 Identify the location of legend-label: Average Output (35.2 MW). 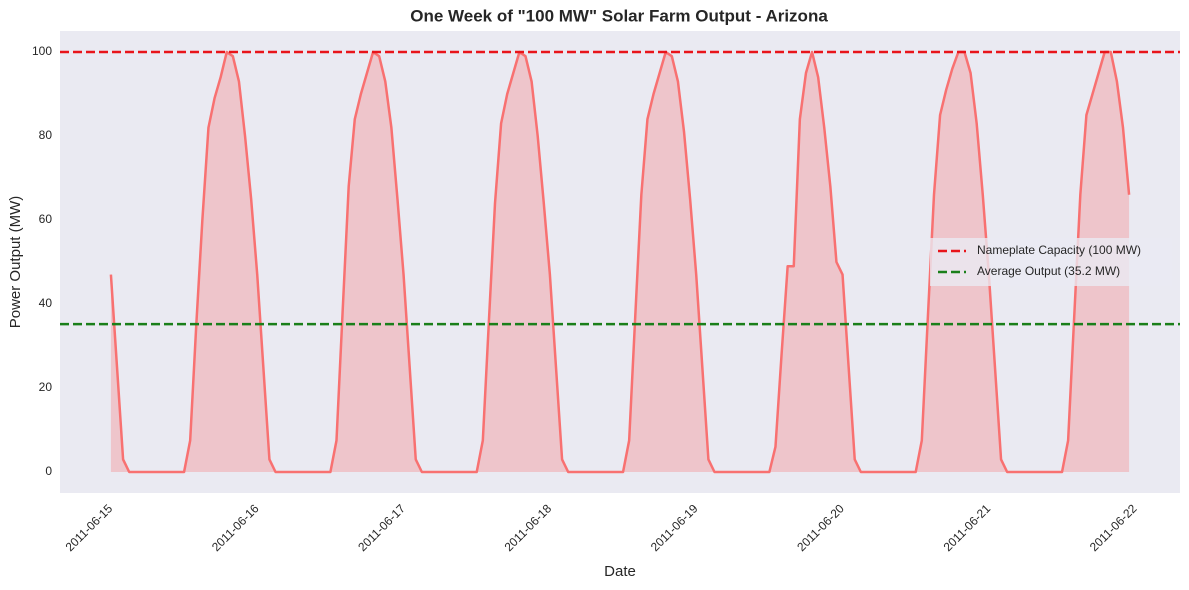
(1048, 271).